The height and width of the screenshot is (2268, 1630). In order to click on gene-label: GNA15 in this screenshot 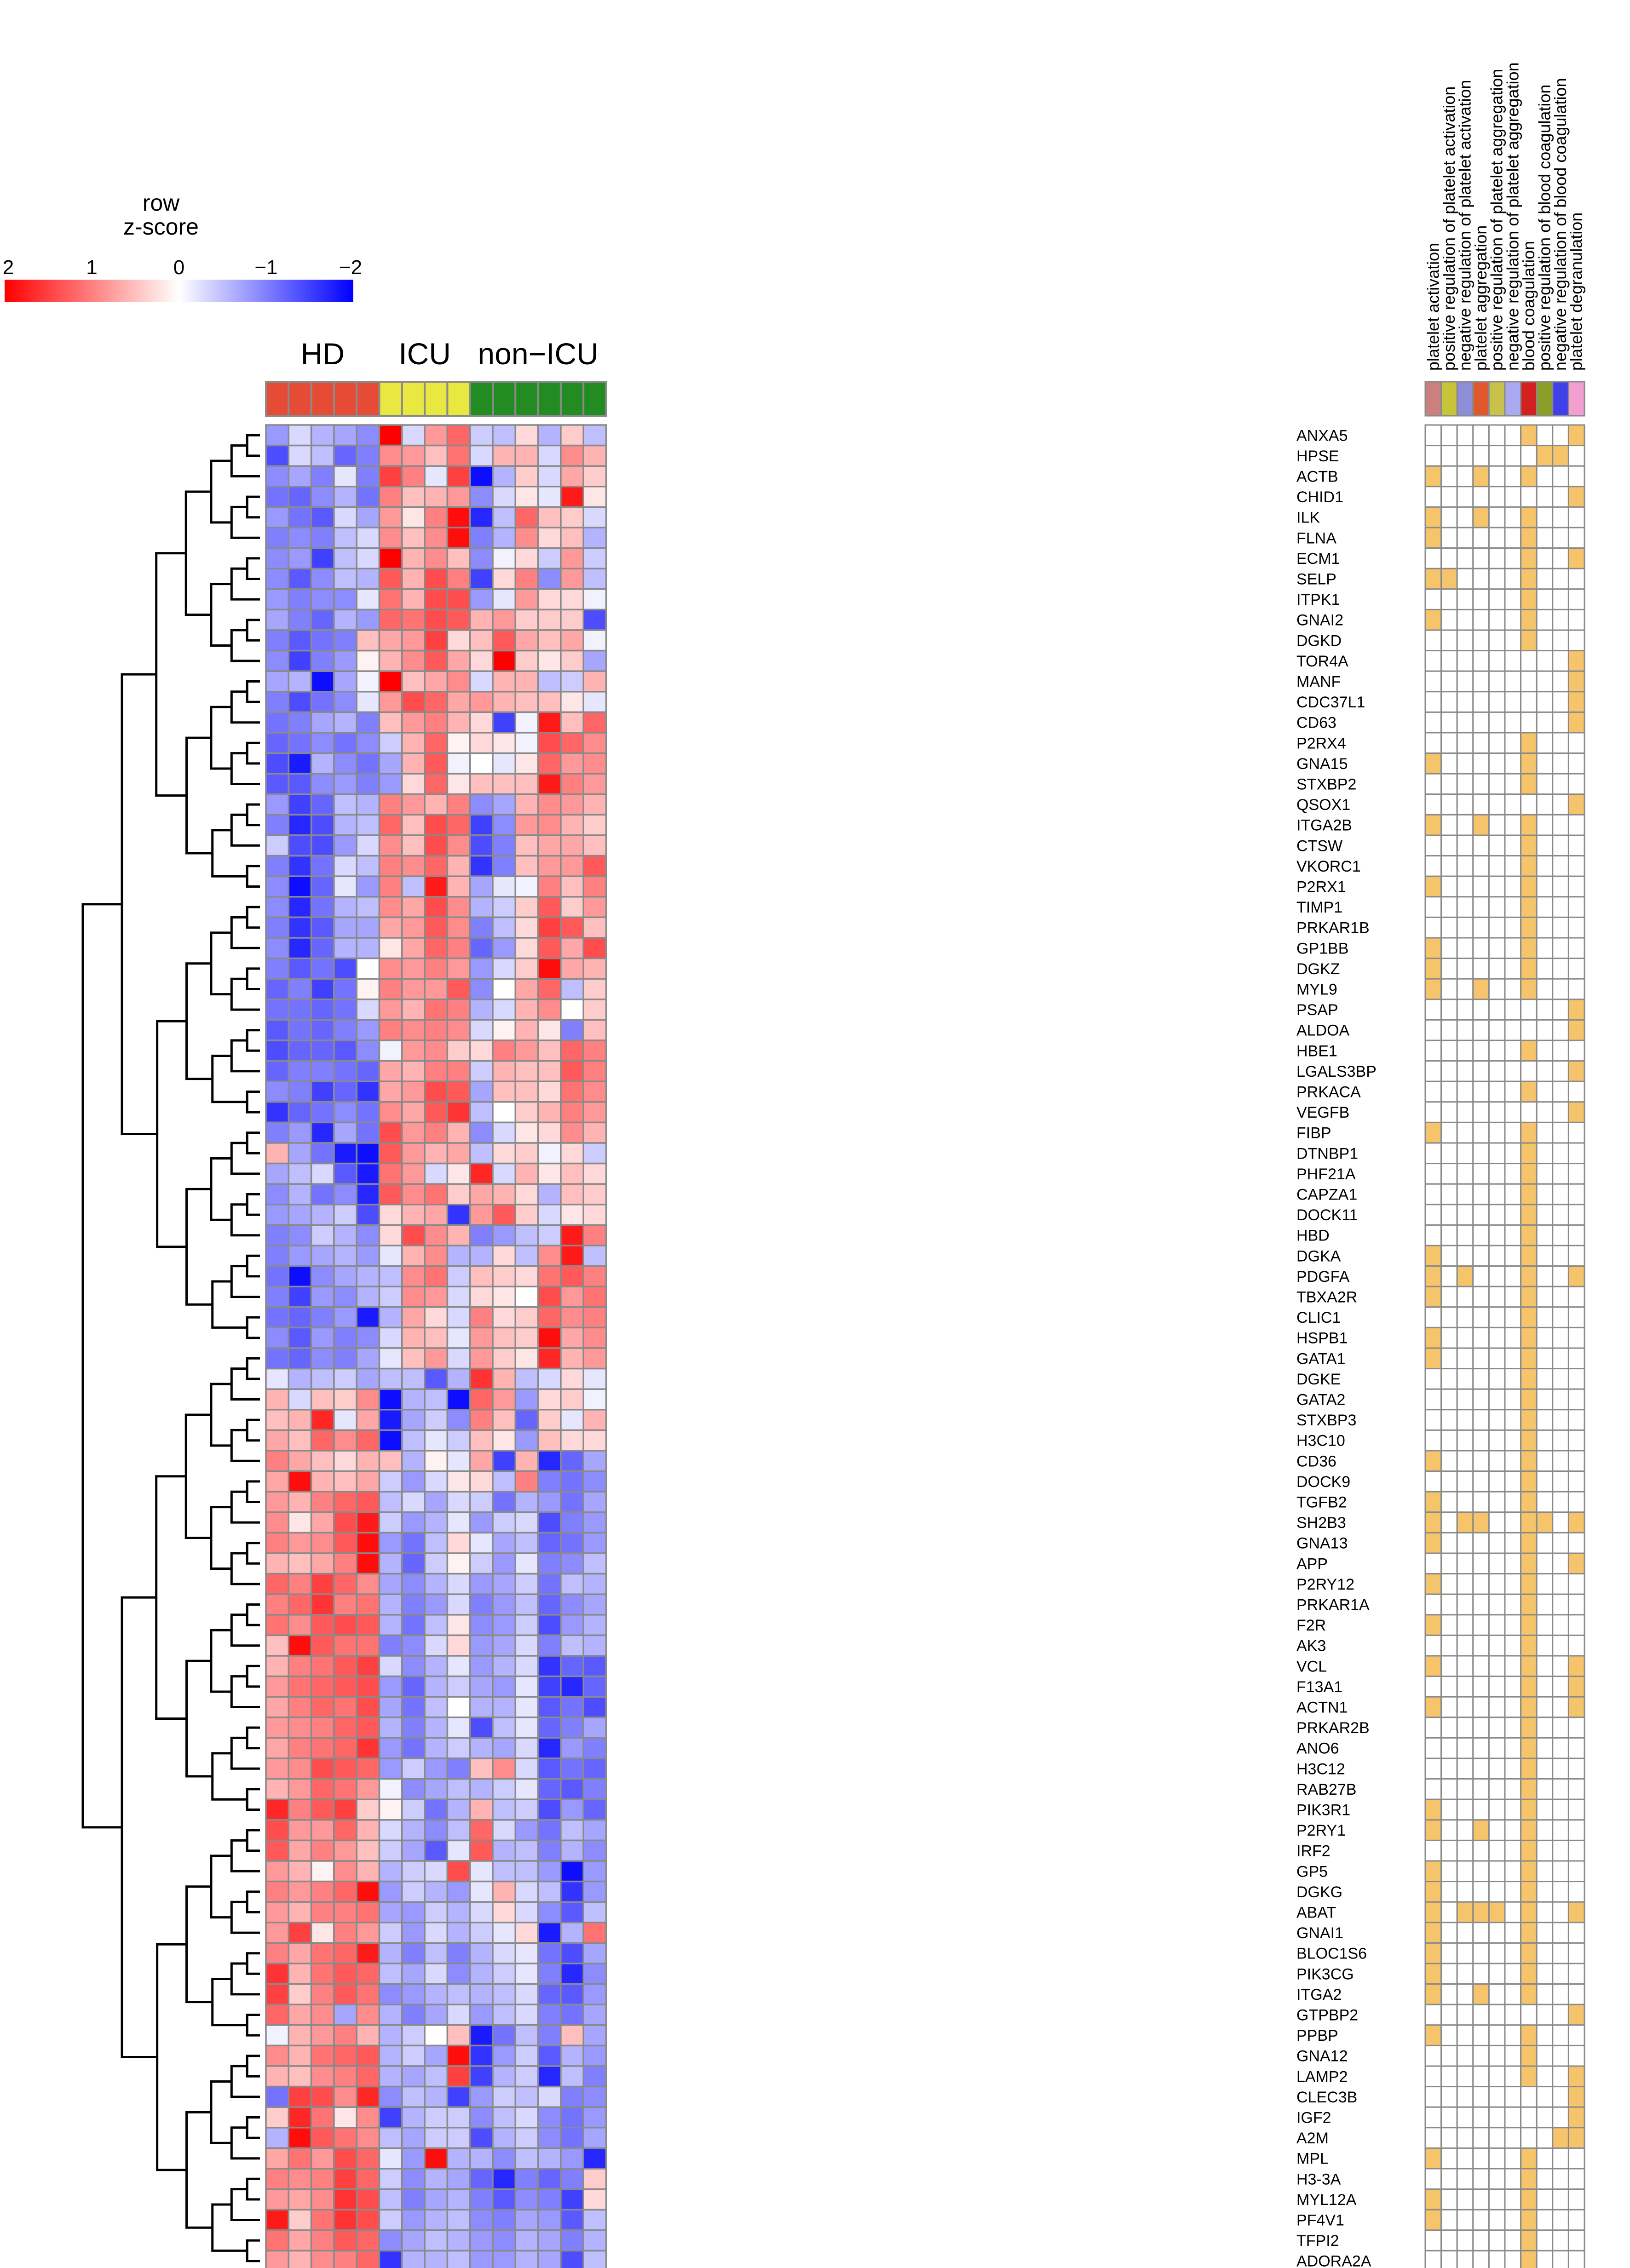, I will do `click(1322, 764)`.